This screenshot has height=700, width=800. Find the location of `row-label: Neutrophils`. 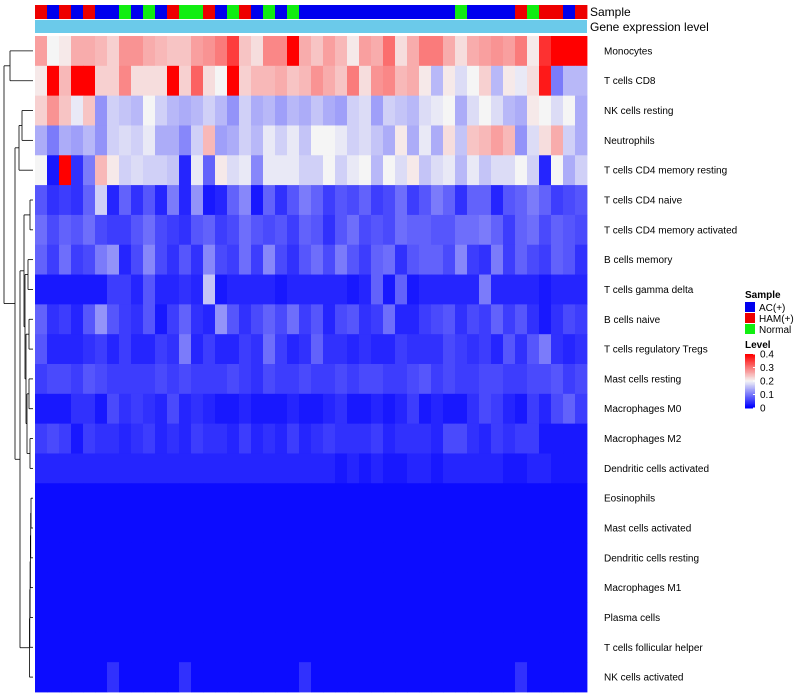

row-label: Neutrophils is located at coordinates (629, 141).